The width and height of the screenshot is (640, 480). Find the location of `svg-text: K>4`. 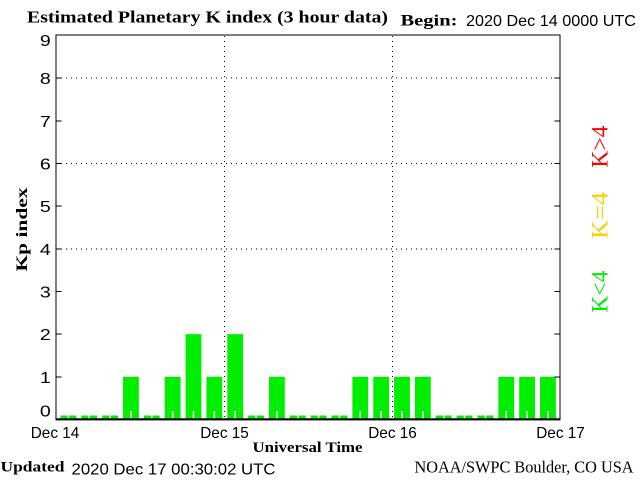

svg-text: K>4 is located at coordinates (600, 146).